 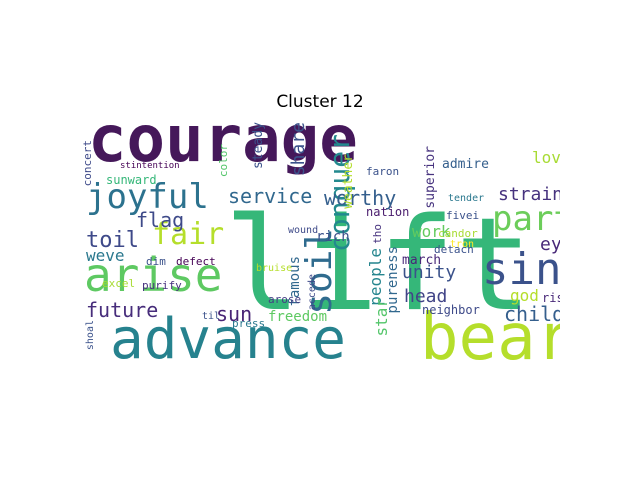 I want to click on word: rise, so click(x=551, y=298).